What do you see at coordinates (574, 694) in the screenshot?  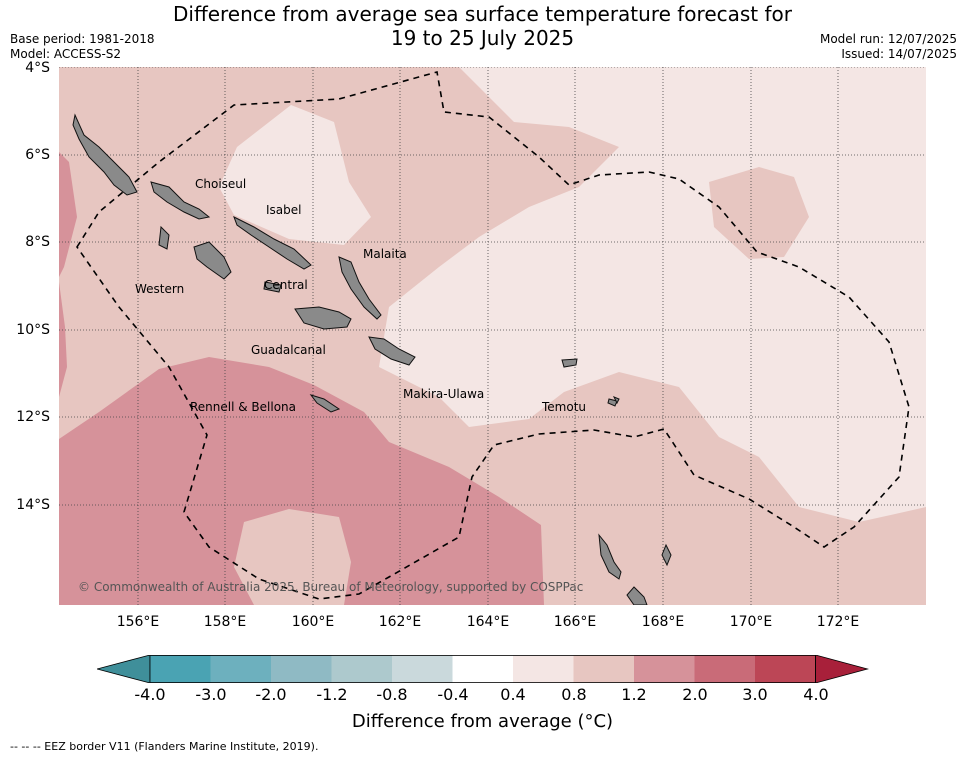 I see `colorbar-label: 0.8` at bounding box center [574, 694].